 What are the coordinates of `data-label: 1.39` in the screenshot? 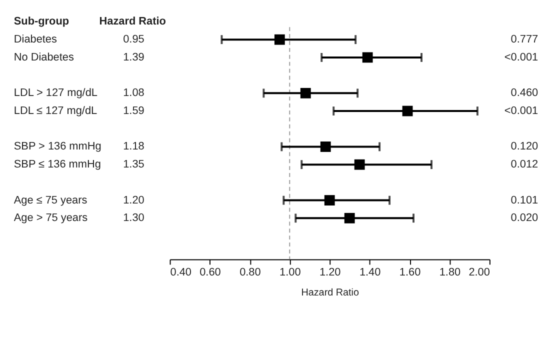 It's located at (133, 57).